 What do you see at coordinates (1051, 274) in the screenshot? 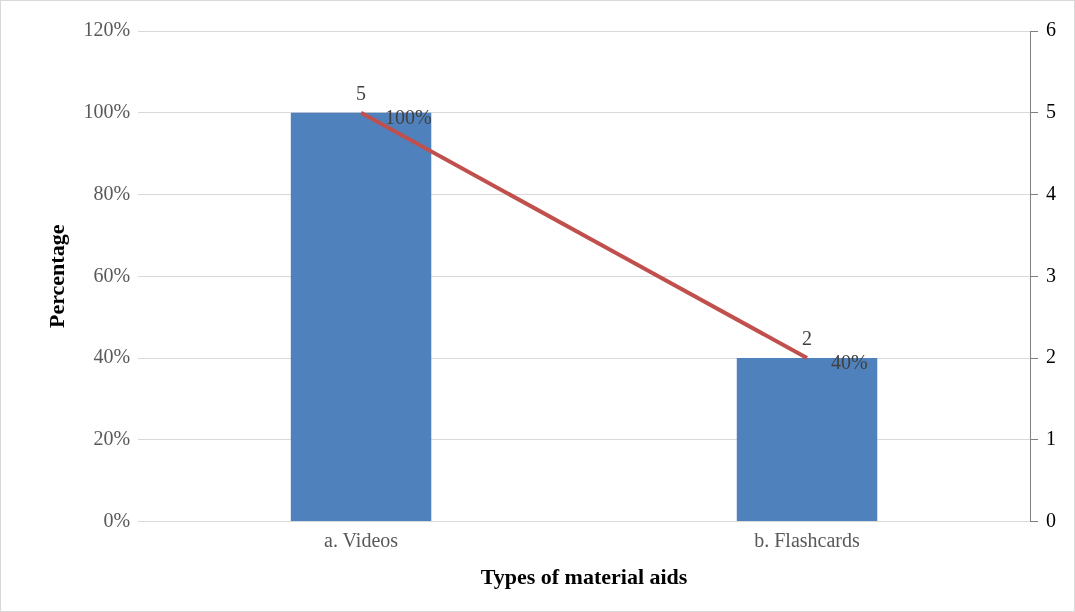
I see `y2-tick-label: 3` at bounding box center [1051, 274].